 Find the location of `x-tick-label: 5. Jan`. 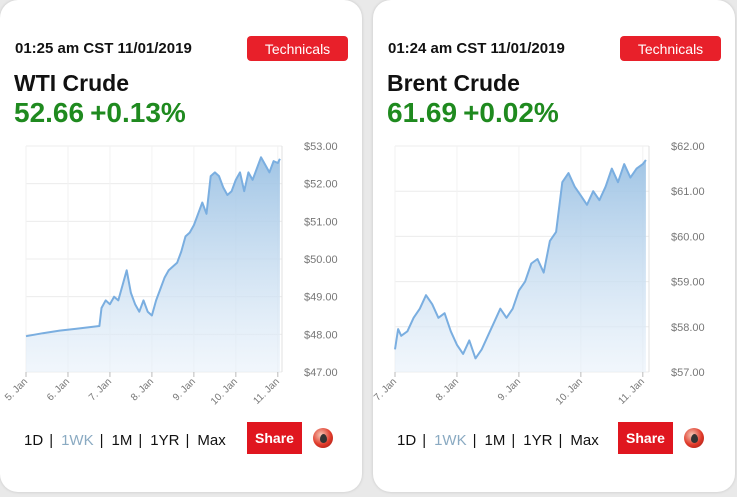

x-tick-label: 5. Jan is located at coordinates (16, 389).